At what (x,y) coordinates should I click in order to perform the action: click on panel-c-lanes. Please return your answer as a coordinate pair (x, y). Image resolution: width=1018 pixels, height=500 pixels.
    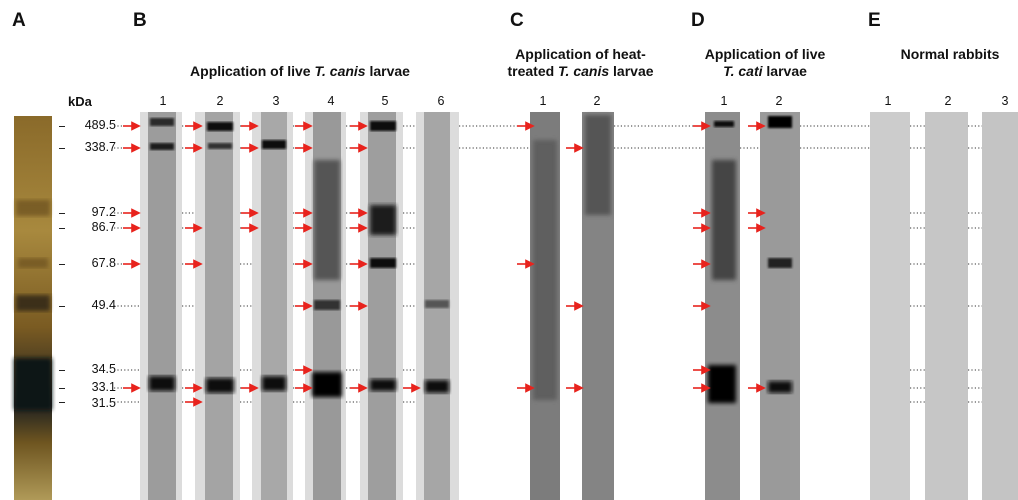
    Looking at the image, I should click on (572, 306).